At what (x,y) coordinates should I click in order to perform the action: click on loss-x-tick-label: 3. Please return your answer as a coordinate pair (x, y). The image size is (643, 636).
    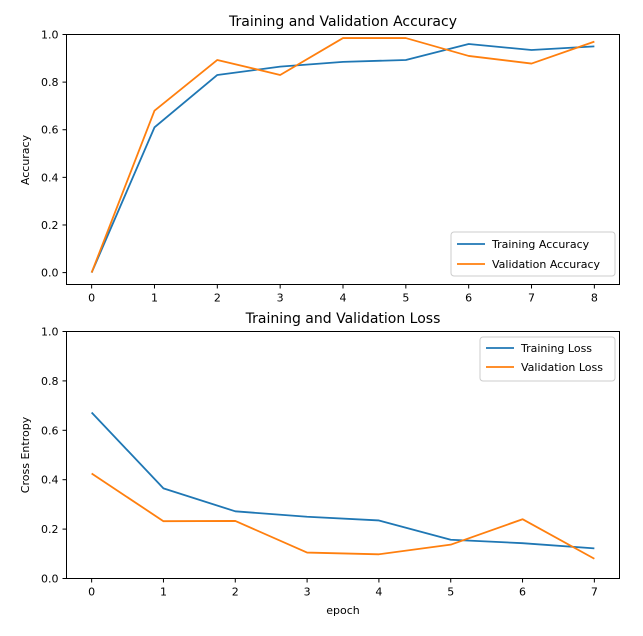
    Looking at the image, I should click on (307, 592).